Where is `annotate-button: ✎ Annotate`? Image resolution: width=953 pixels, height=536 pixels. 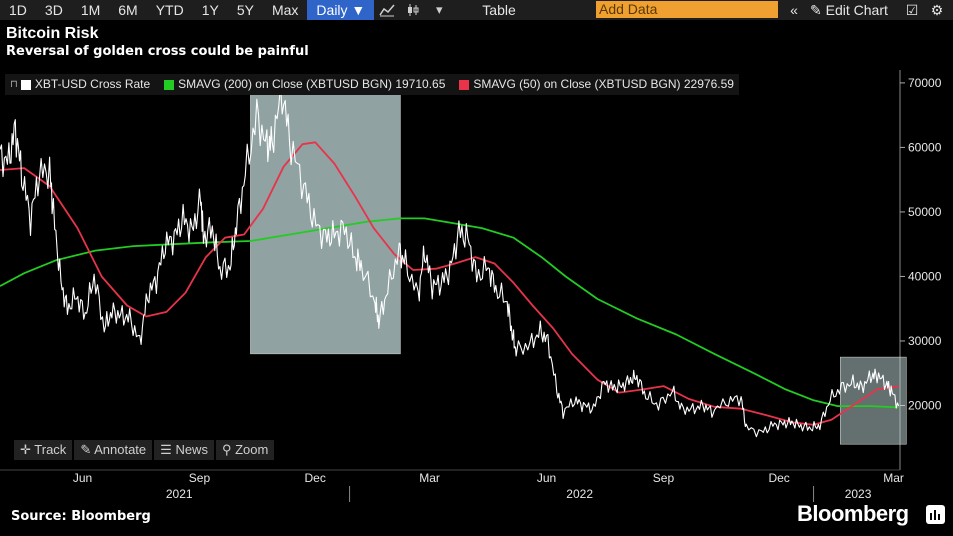
annotate-button: ✎ Annotate is located at coordinates (113, 450).